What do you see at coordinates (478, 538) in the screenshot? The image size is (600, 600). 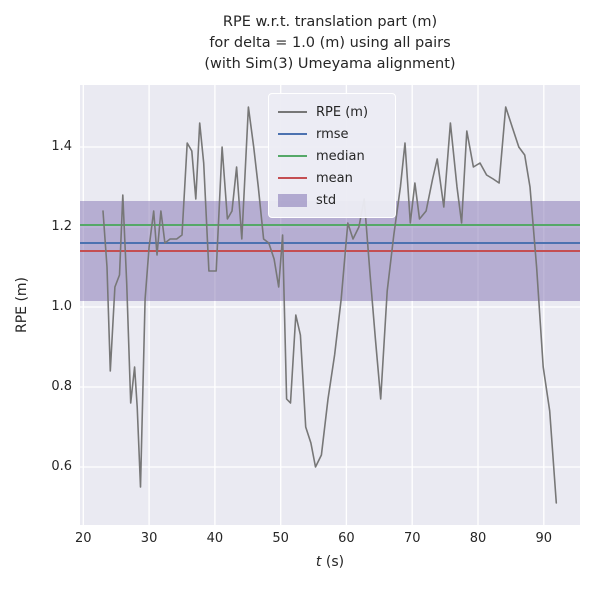 I see `x-tick-label: 80` at bounding box center [478, 538].